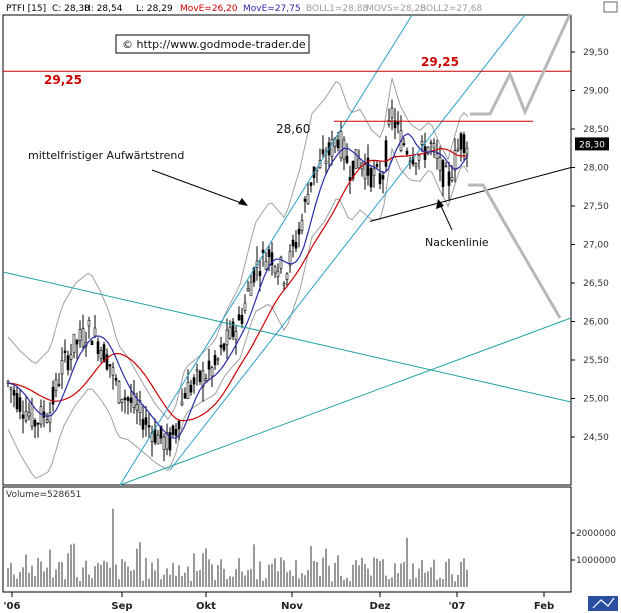 Image resolution: width=621 pixels, height=613 pixels. What do you see at coordinates (154, 9) in the screenshot?
I see `header-low: L: 28,29` at bounding box center [154, 9].